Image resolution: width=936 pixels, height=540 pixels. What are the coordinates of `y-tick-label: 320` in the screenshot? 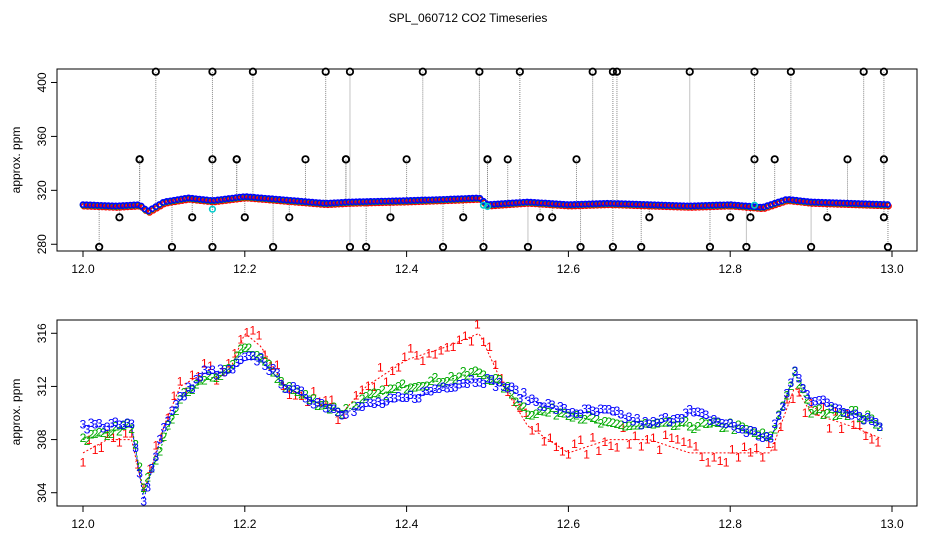 It's located at (42, 190).